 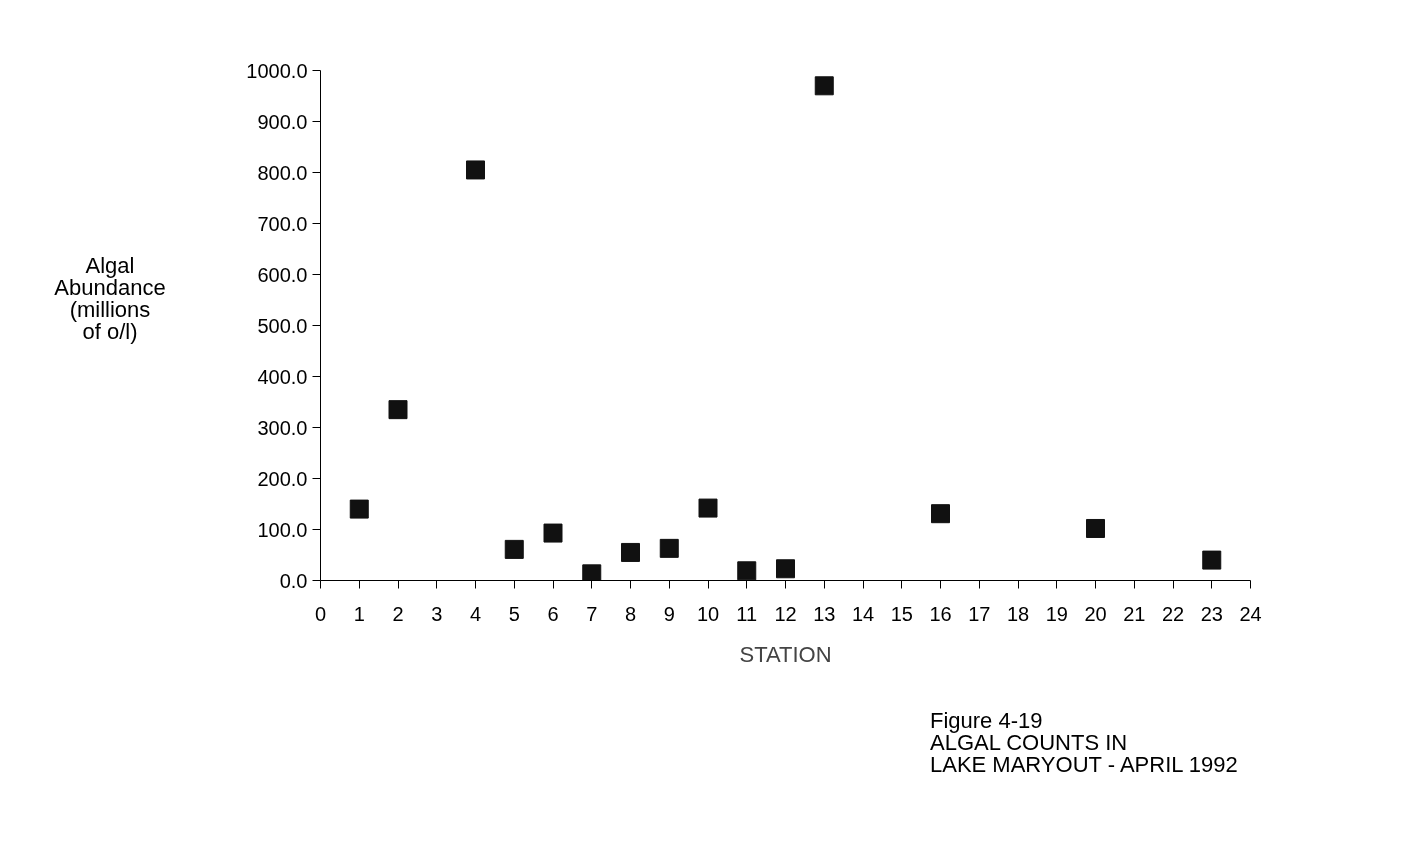 I want to click on x-tick-label: 6, so click(x=553, y=613).